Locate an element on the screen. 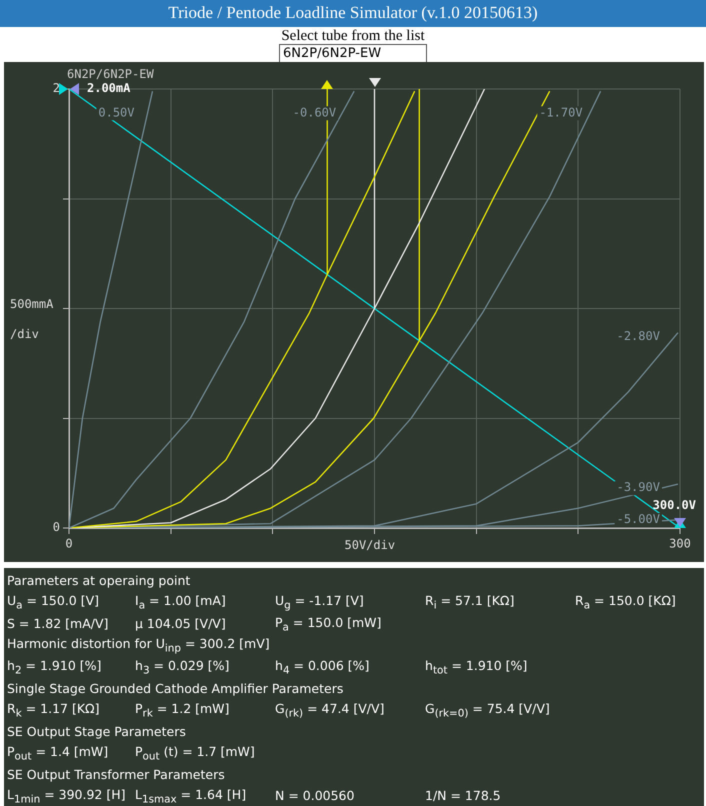 The height and width of the screenshot is (806, 706). text: R$_{i}$ = 57.1 [KΩ] is located at coordinates (470, 602).